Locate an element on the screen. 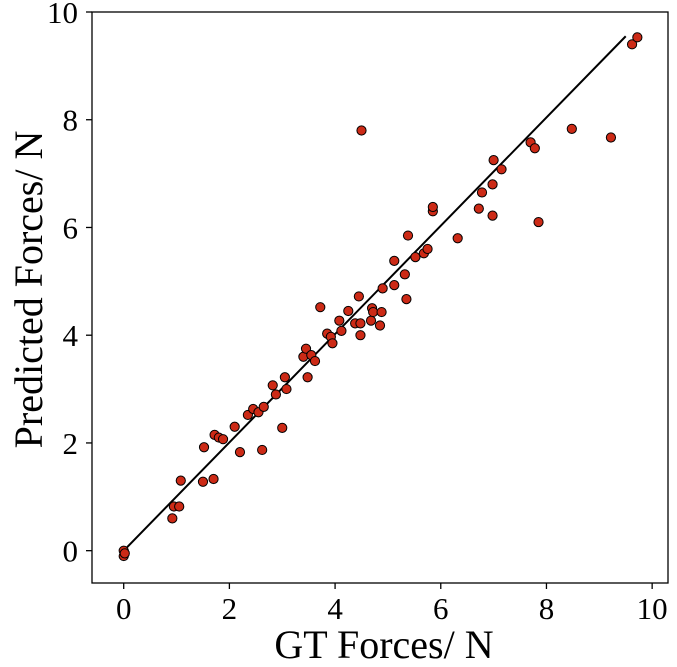 This screenshot has height=667, width=677. x-tick-label: 2 is located at coordinates (230, 608).